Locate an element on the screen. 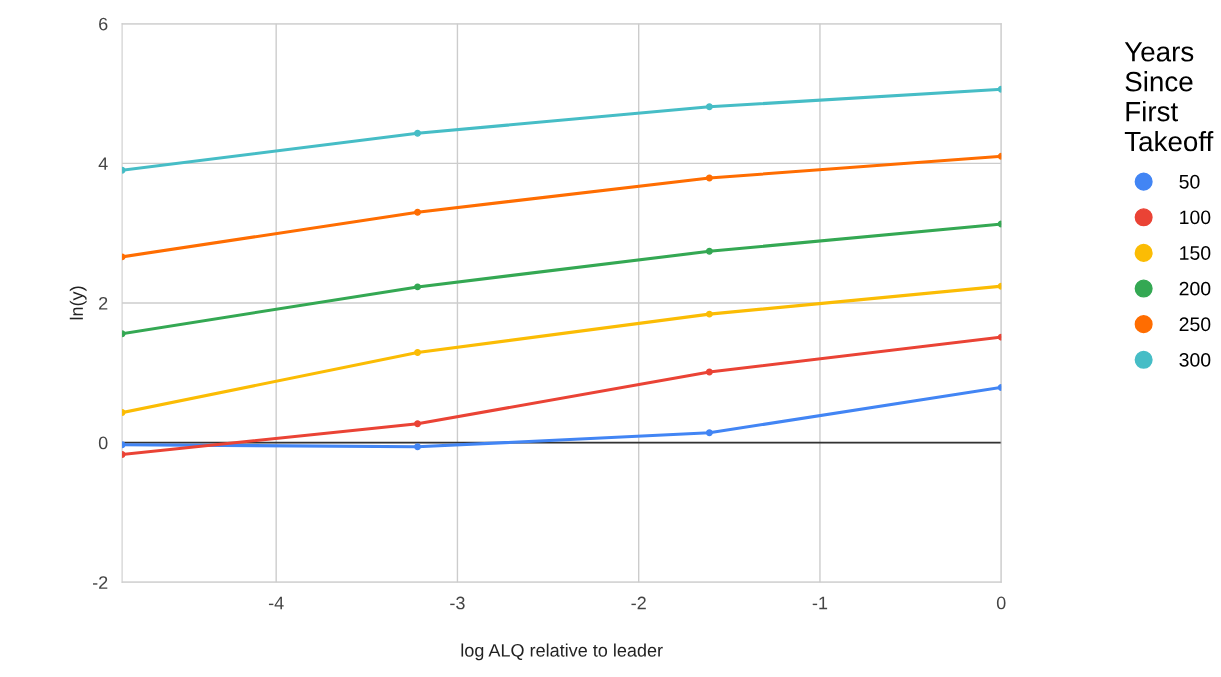 Image resolution: width=1221 pixels, height=677 pixels. y-tick-label: 2 is located at coordinates (103, 303).